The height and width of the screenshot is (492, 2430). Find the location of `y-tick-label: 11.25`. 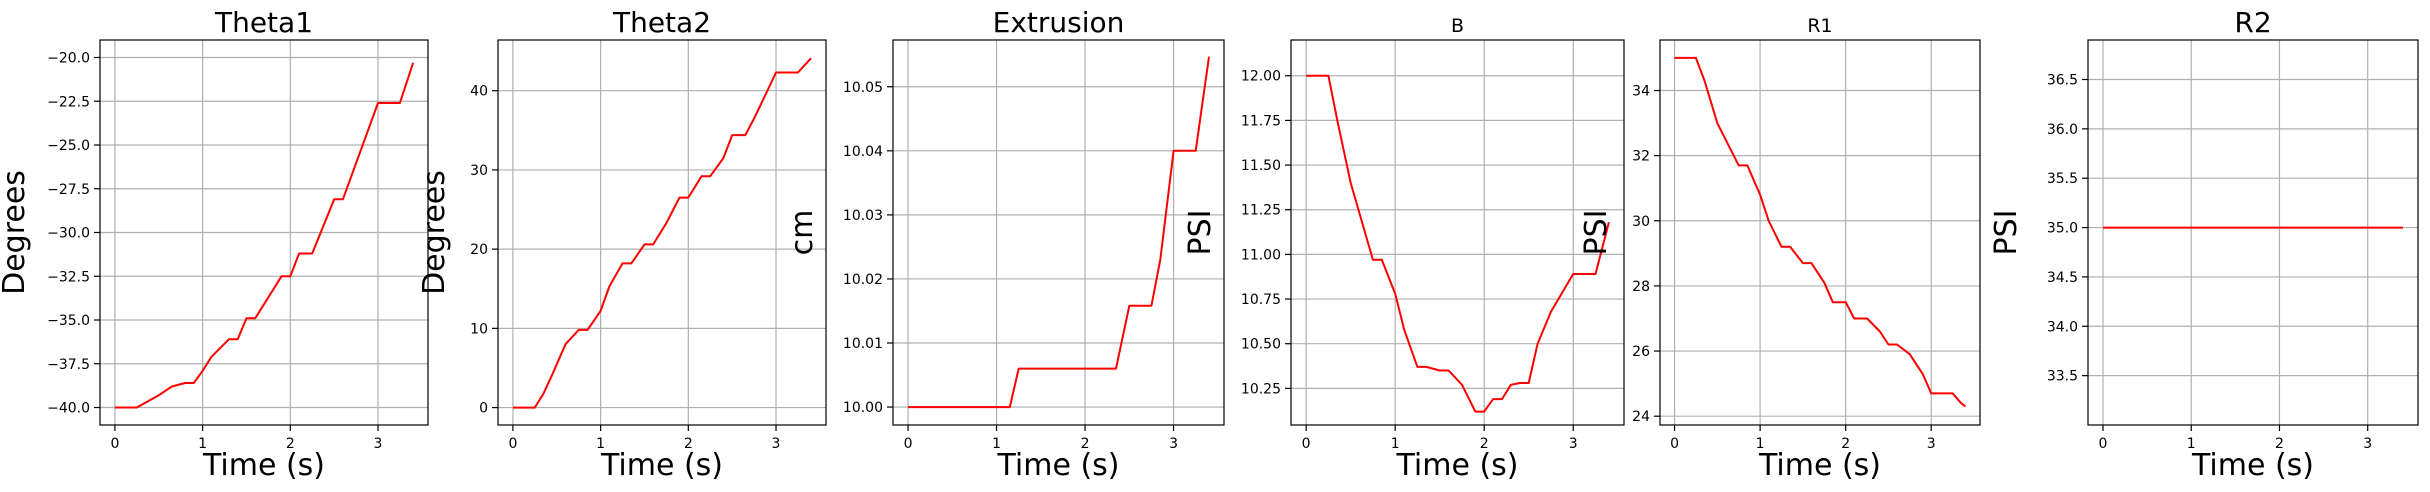

y-tick-label: 11.25 is located at coordinates (1261, 211).